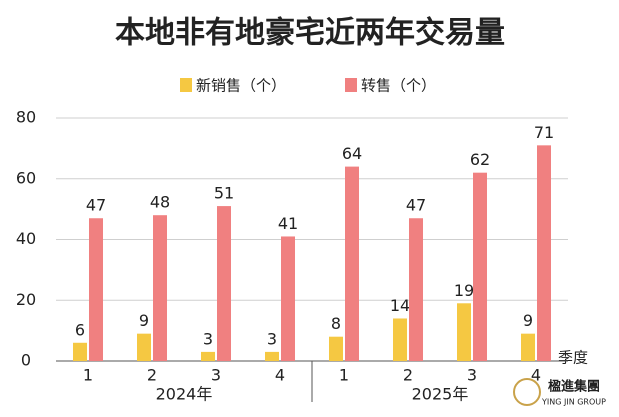 The width and height of the screenshot is (619, 417). What do you see at coordinates (184, 394) in the screenshot?
I see `group-label: 2024年` at bounding box center [184, 394].